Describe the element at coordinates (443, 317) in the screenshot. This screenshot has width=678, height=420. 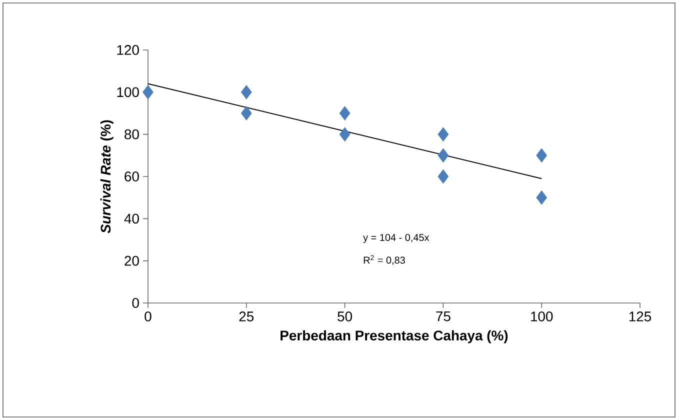
I see `x-tick-label: 75` at that location.